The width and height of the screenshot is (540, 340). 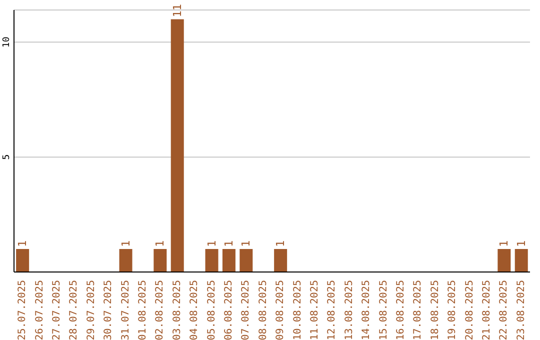 I want to click on x-tick-label: 27.07.2025, so click(x=57, y=310).